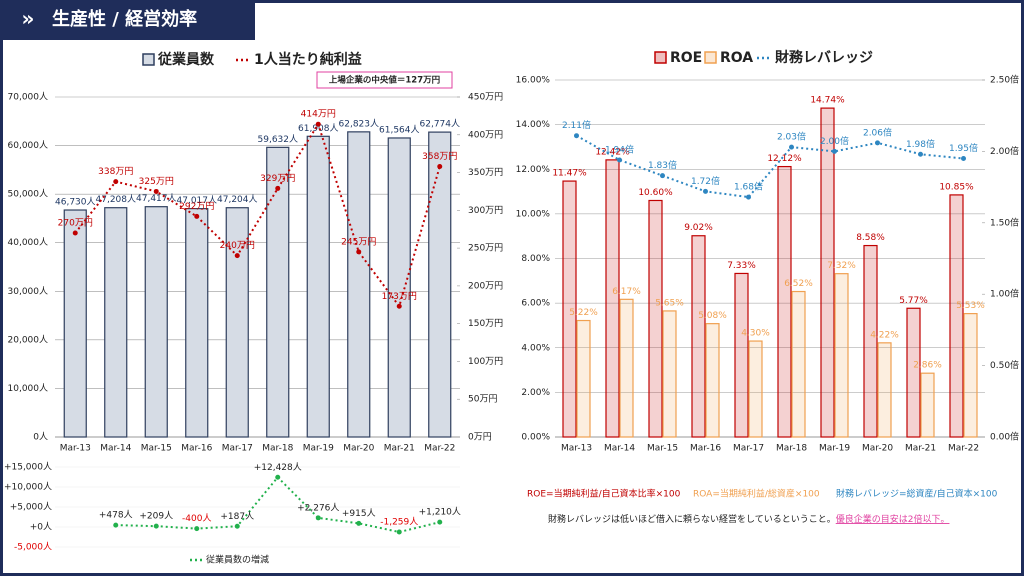 The width and height of the screenshot is (1024, 576). I want to click on y-tick-label: +5,000人, so click(31, 507).